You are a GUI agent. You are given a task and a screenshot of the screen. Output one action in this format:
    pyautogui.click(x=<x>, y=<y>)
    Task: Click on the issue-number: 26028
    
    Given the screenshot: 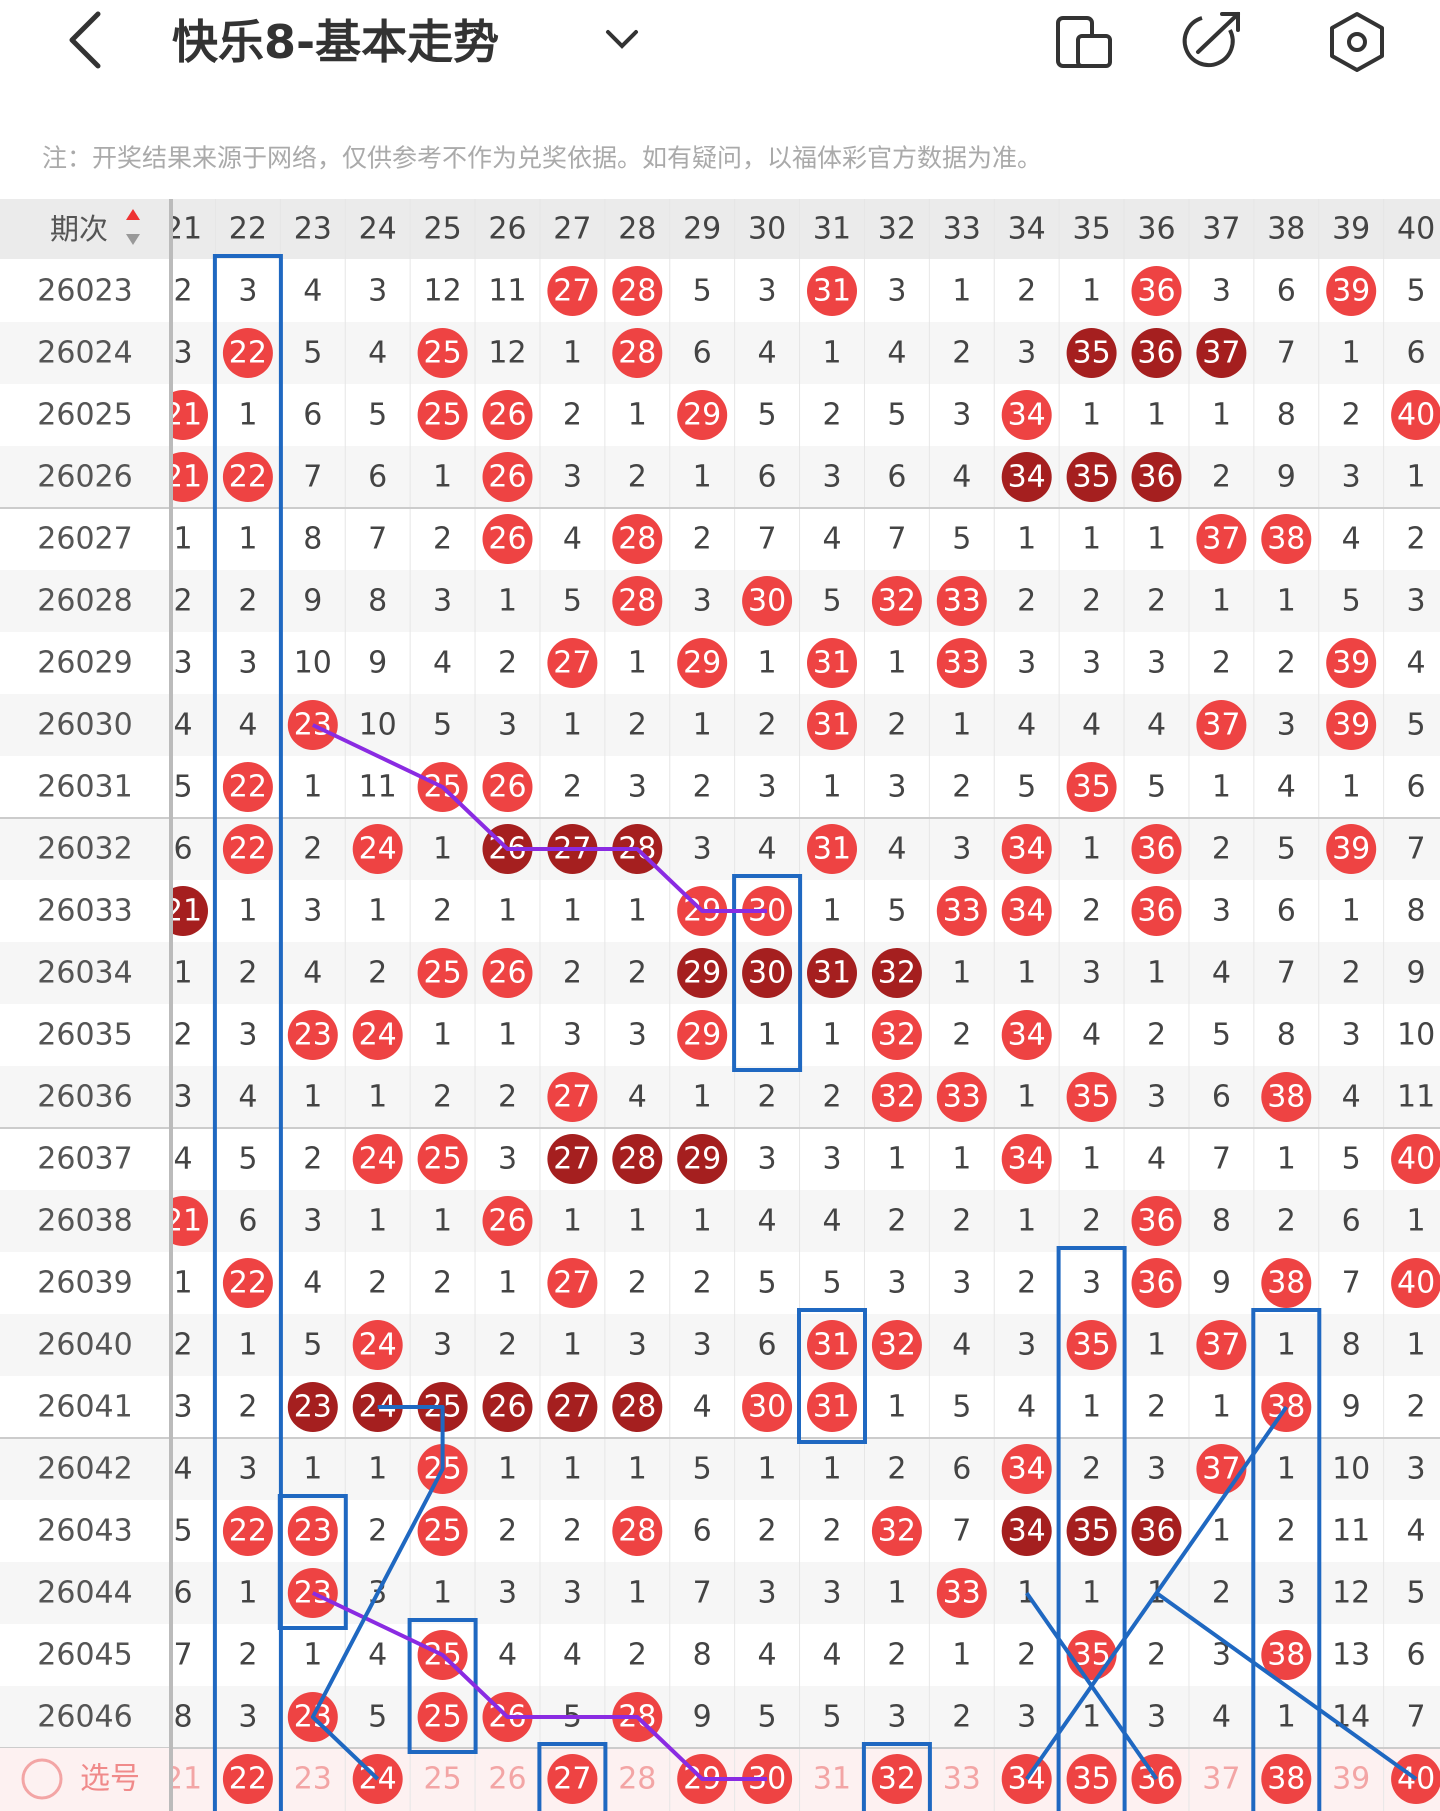 What is the action you would take?
    pyautogui.click(x=84, y=601)
    